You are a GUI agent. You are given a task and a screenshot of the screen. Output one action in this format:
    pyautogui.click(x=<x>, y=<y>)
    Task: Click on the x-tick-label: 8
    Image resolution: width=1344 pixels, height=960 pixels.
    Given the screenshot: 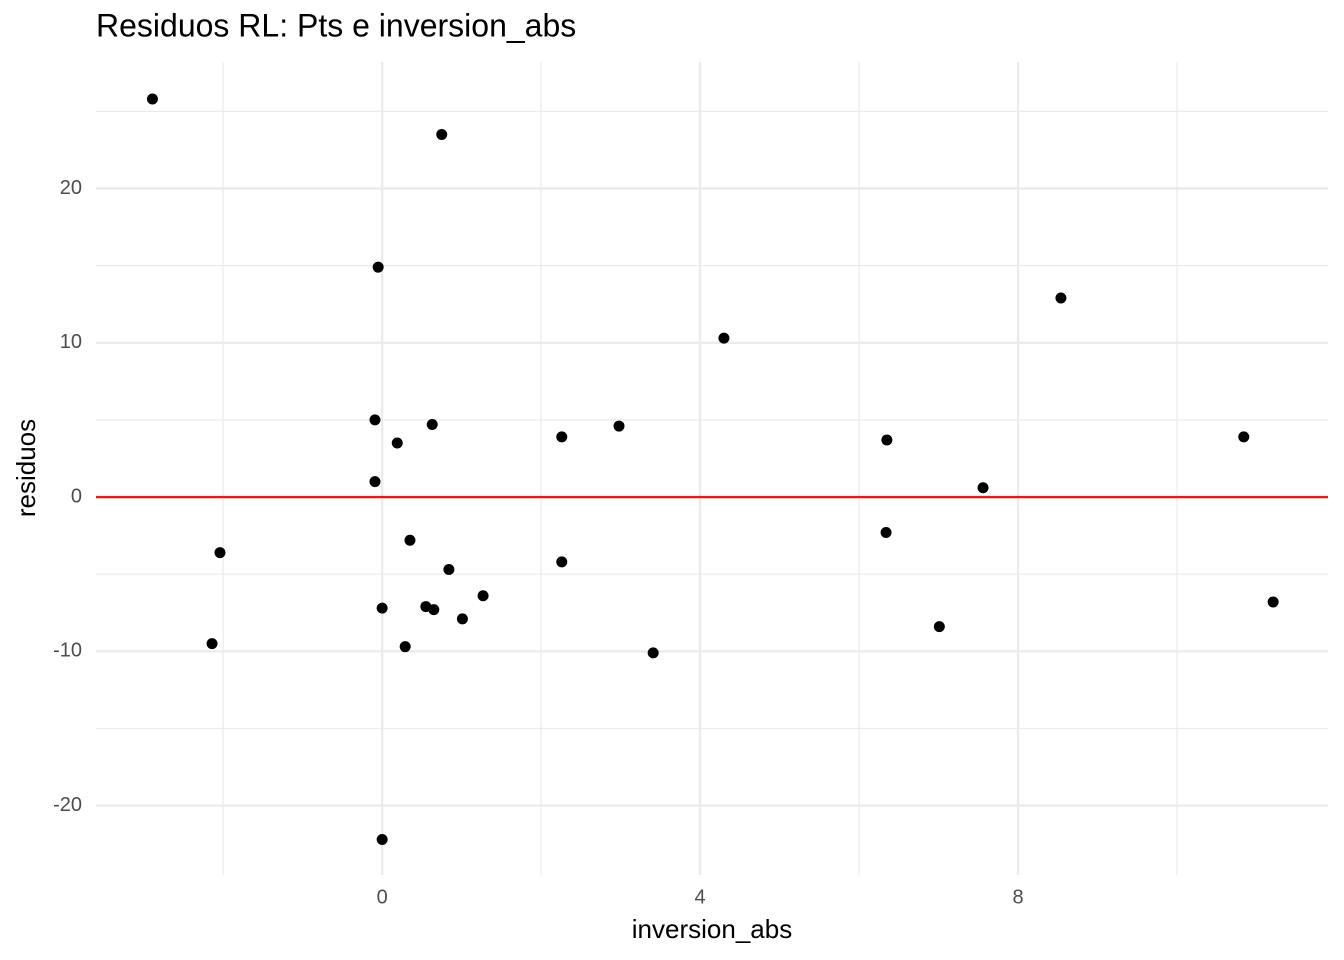 What is the action you would take?
    pyautogui.click(x=1017, y=897)
    